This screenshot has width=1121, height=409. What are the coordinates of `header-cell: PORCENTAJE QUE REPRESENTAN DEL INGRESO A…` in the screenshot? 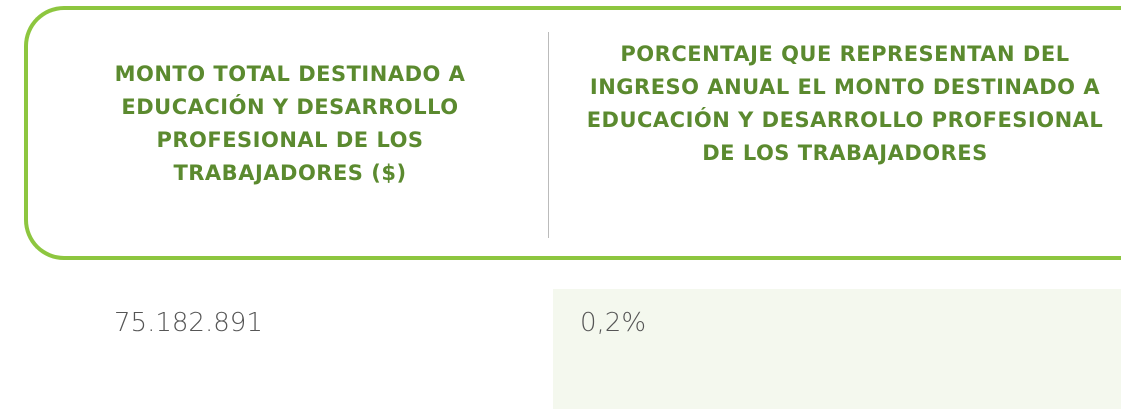 It's located at (845, 103).